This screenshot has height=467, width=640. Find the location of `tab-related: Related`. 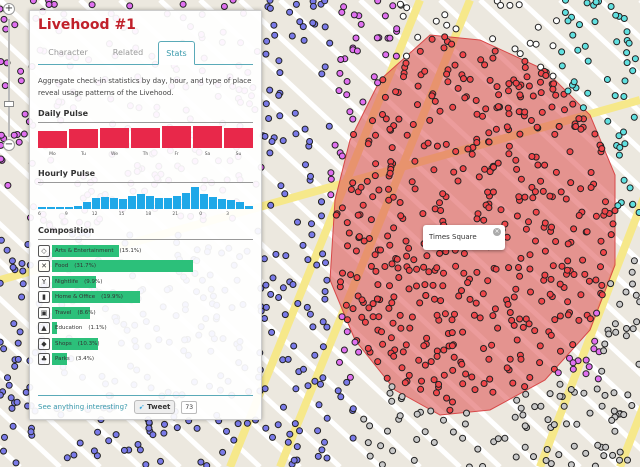

tab-related: Related is located at coordinates (128, 52).